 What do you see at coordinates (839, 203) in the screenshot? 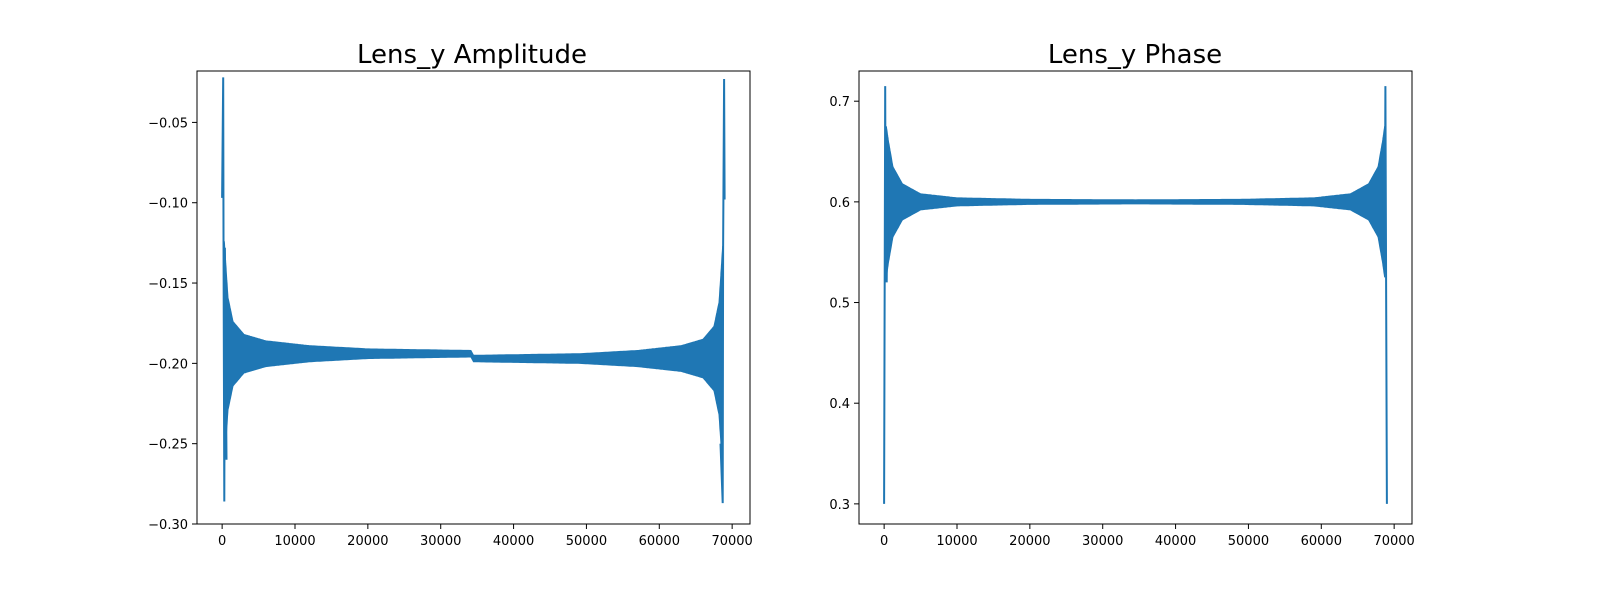
I see `phase-y-tick-label: 0.6` at bounding box center [839, 203].